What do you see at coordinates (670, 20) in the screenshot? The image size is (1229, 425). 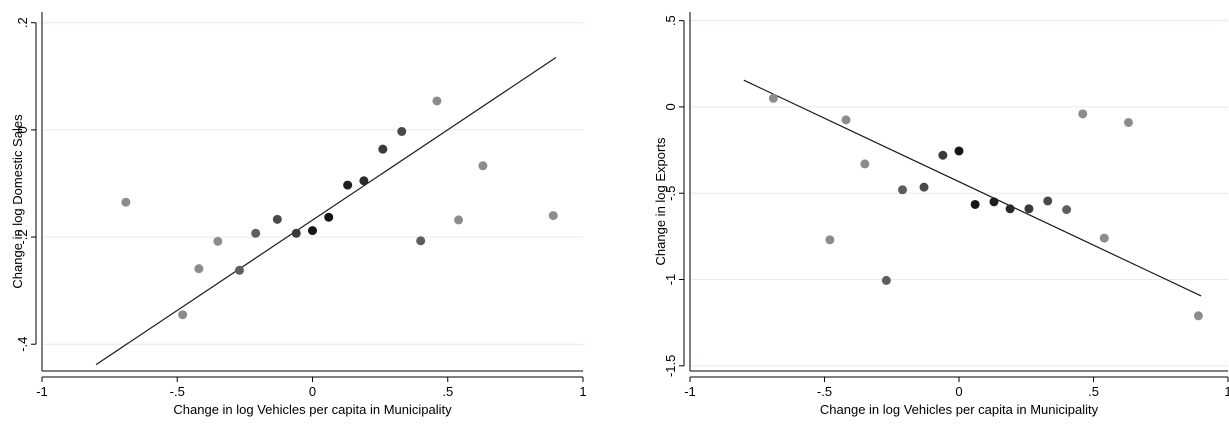 I see `y-tick-label: .5` at bounding box center [670, 20].